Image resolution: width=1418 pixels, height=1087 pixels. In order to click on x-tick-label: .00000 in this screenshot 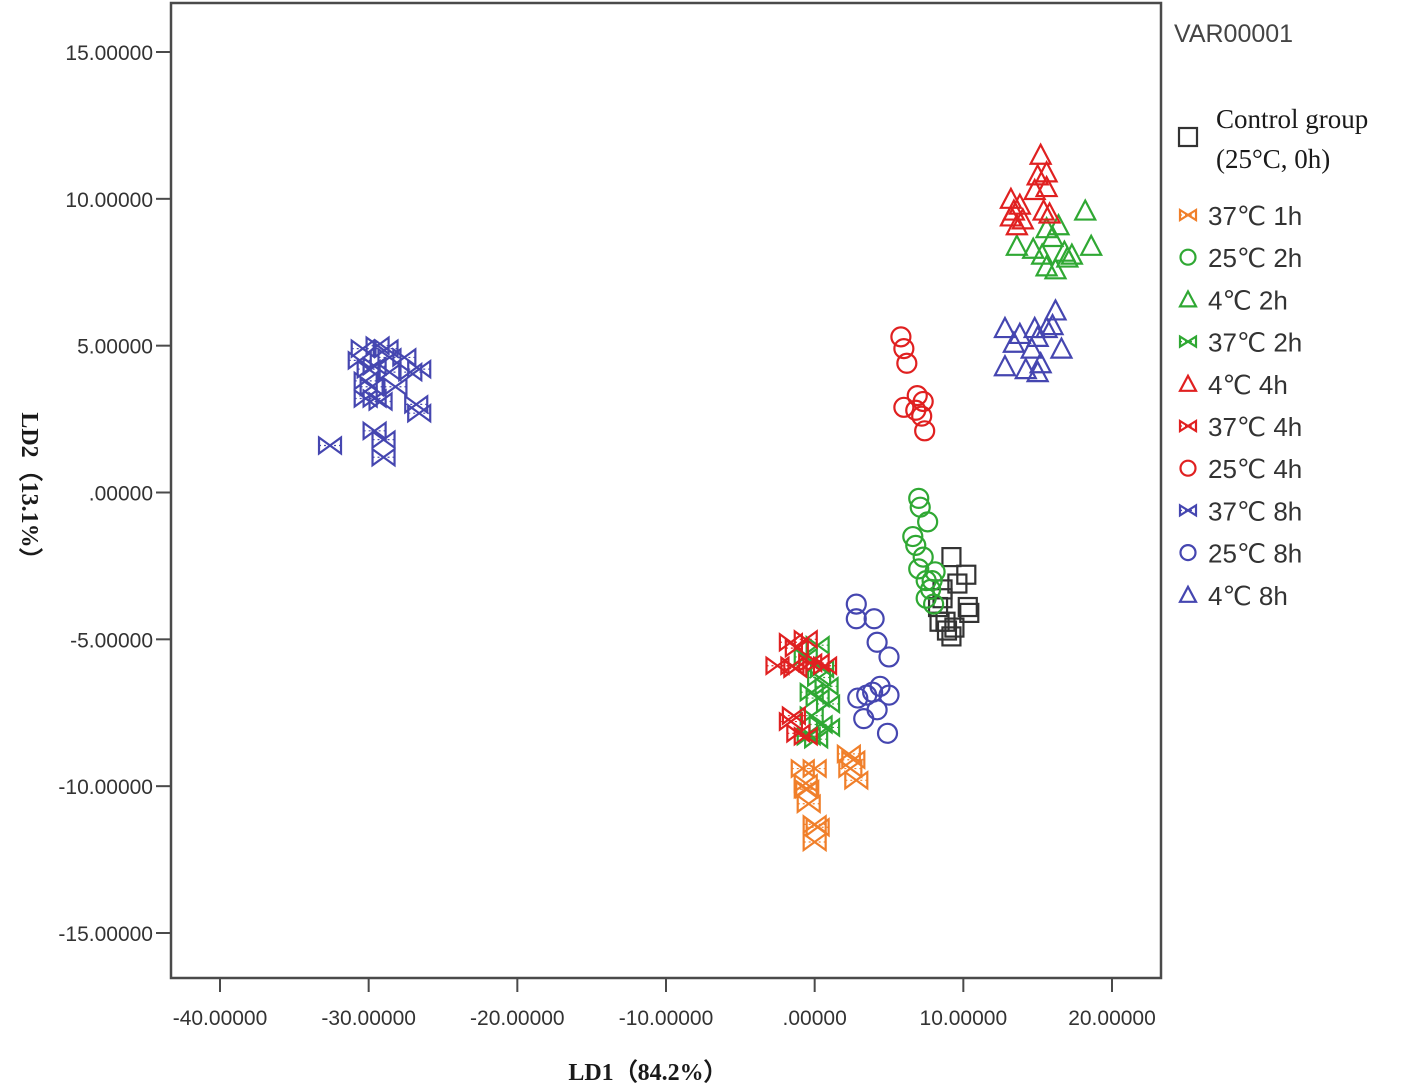, I will do `click(815, 1018)`.